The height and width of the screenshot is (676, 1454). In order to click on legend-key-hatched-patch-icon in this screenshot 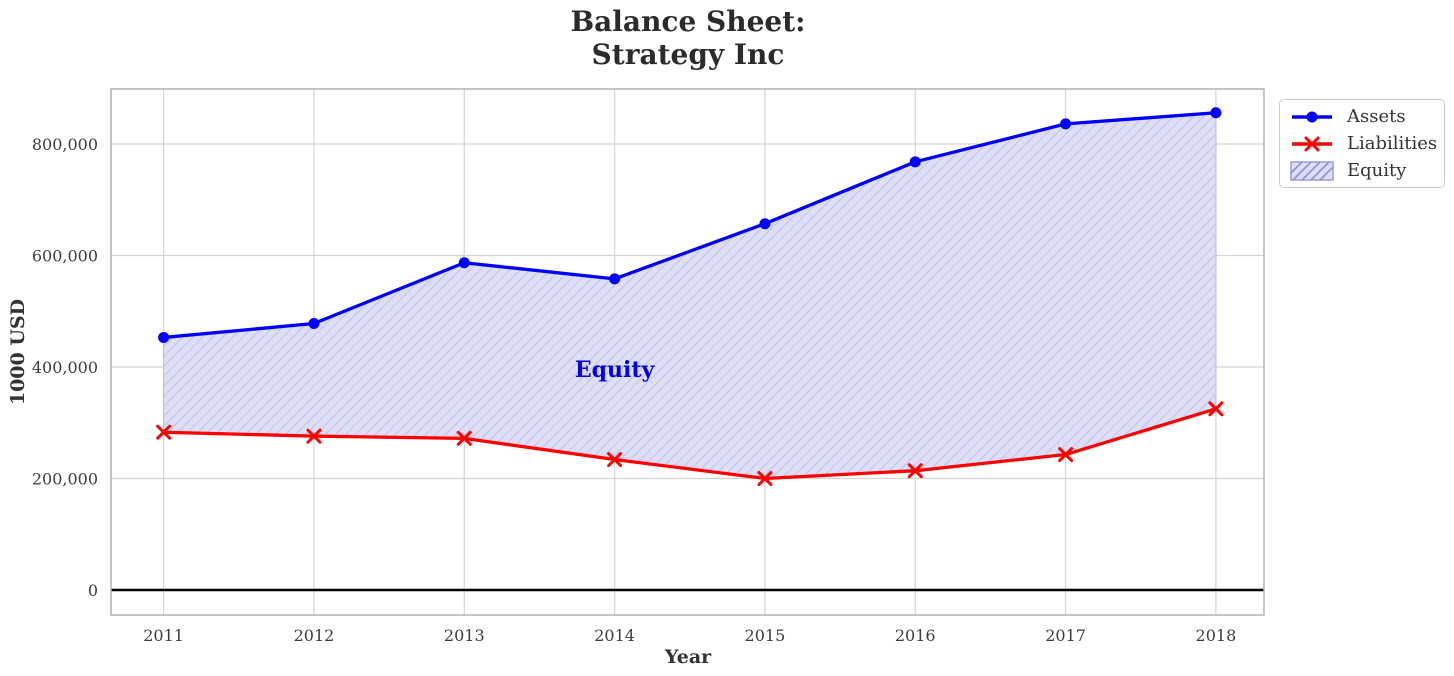, I will do `click(1312, 170)`.